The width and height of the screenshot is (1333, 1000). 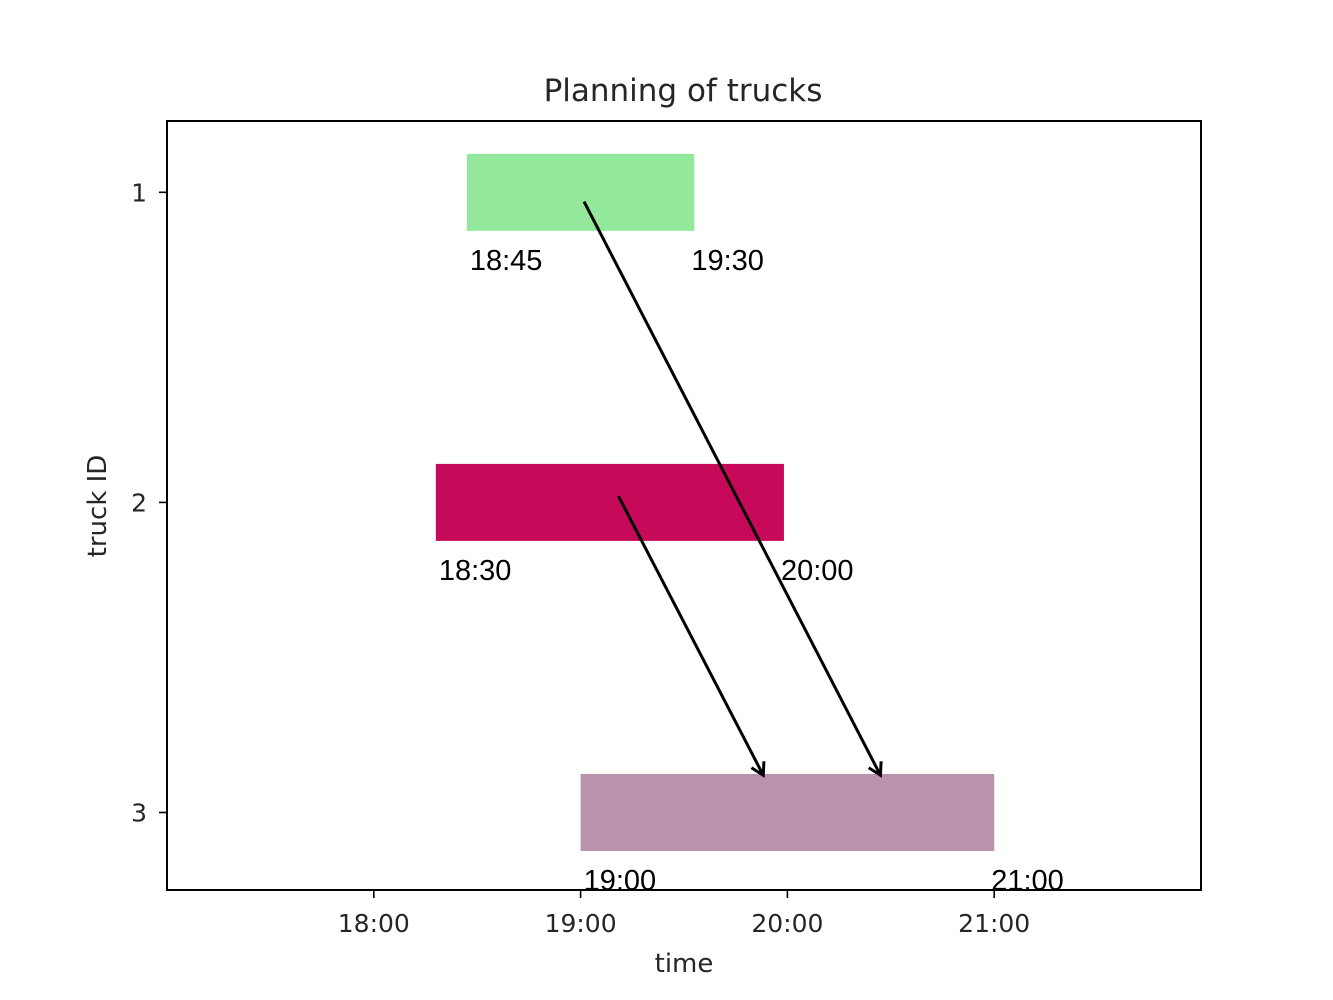 I want to click on bar-start-label: 19:00, so click(x=620, y=881).